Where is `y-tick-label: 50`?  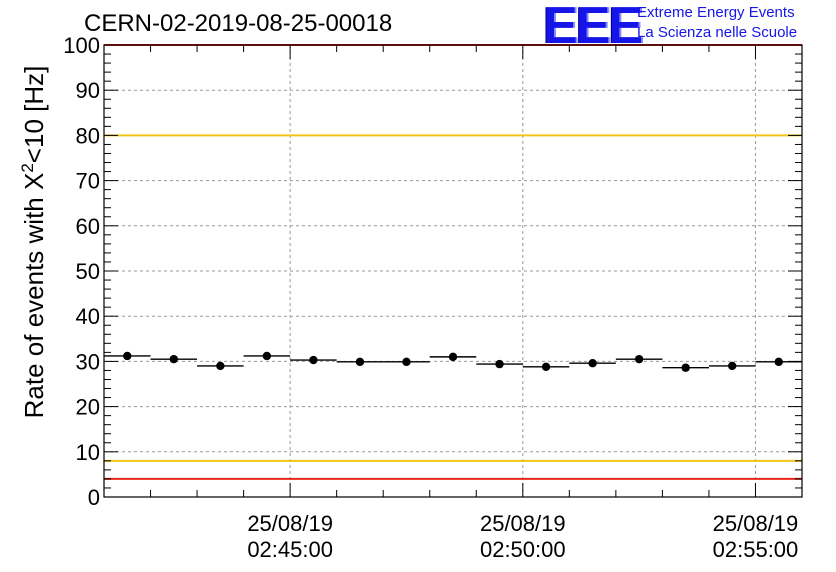
y-tick-label: 50 is located at coordinates (88, 271).